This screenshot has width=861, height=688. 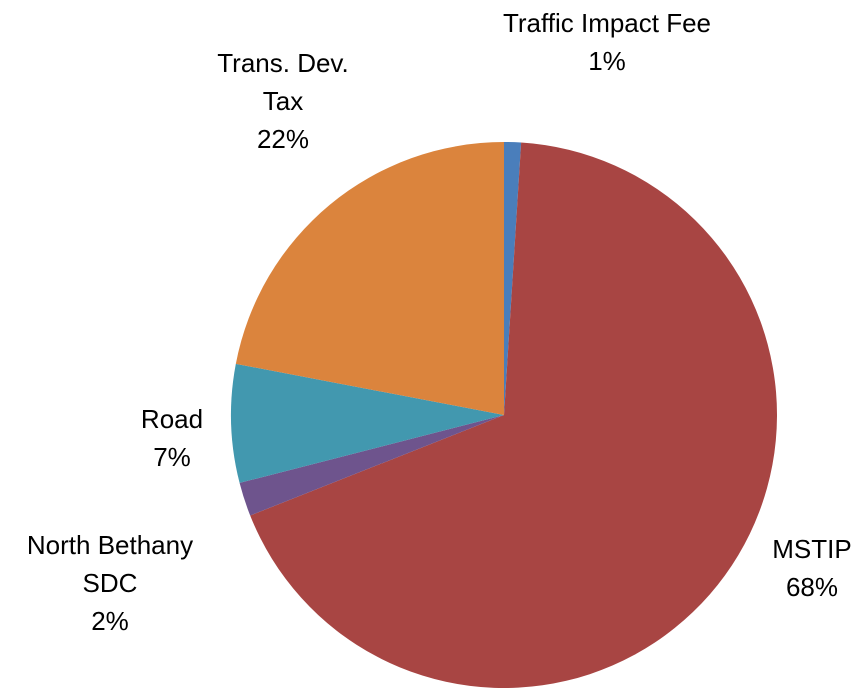 I want to click on value-label: 68%, so click(x=812, y=587).